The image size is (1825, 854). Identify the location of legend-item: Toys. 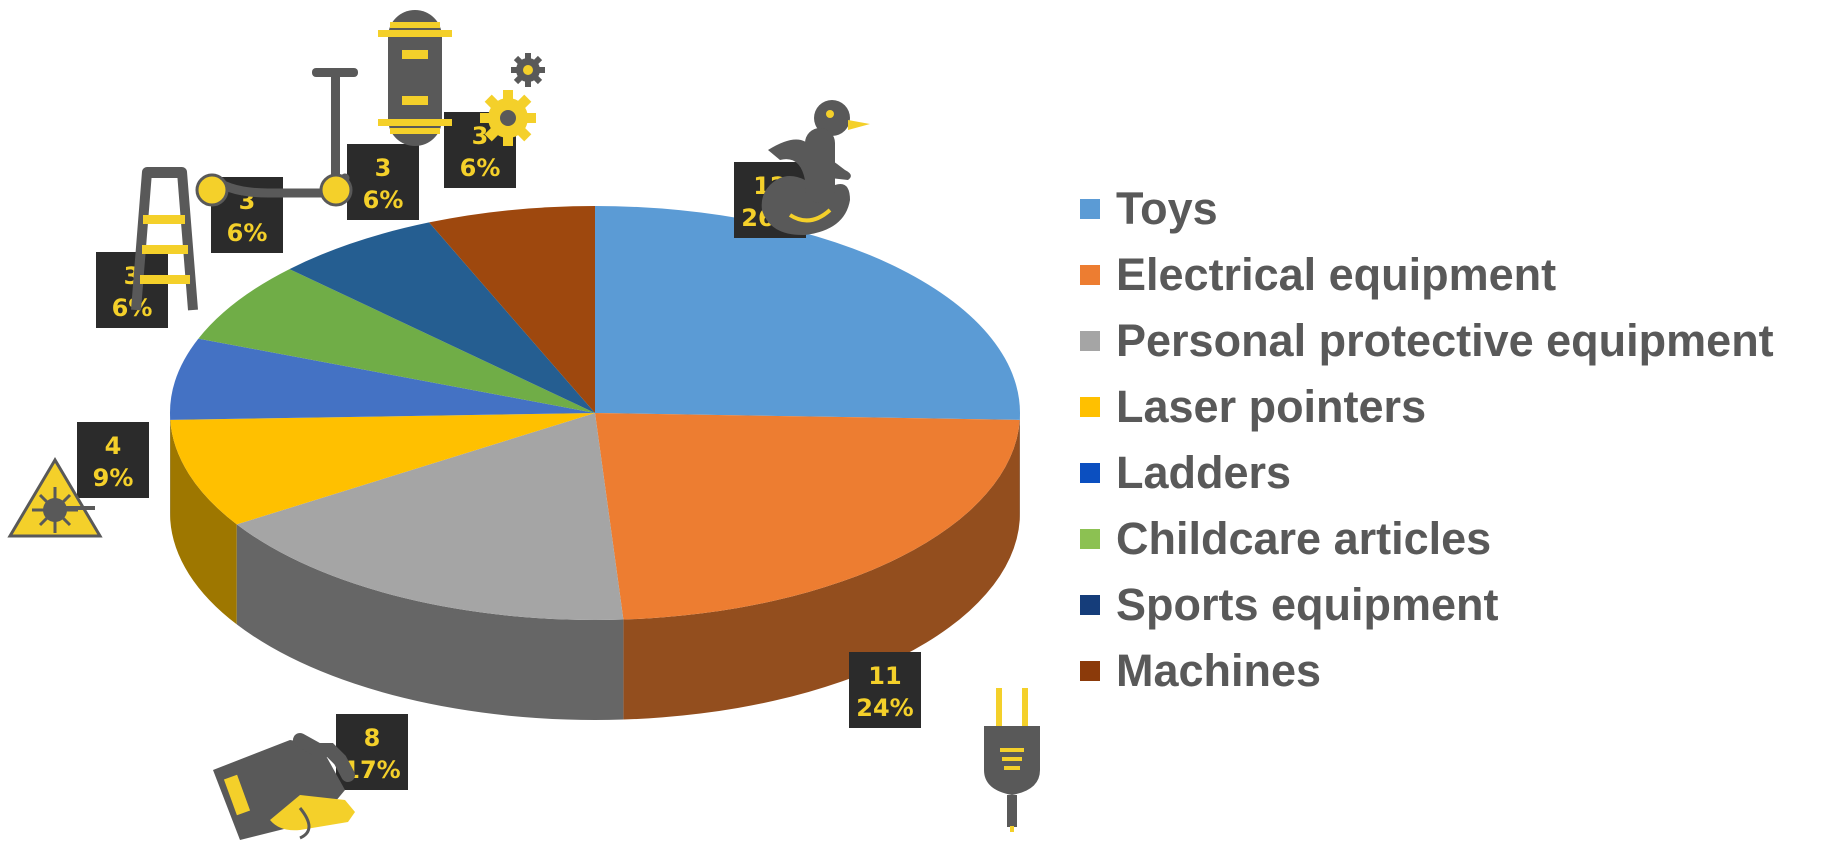
(1427, 209).